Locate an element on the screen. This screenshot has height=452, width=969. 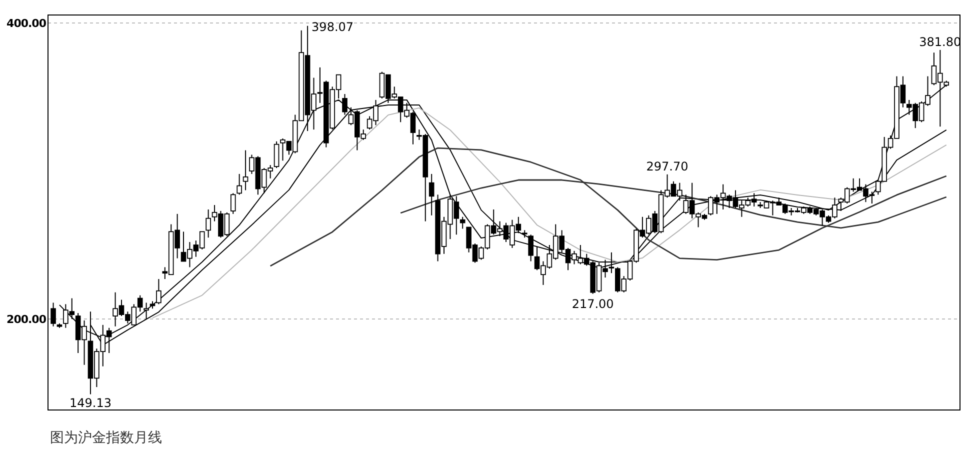
annotation: 381.80 is located at coordinates (940, 41).